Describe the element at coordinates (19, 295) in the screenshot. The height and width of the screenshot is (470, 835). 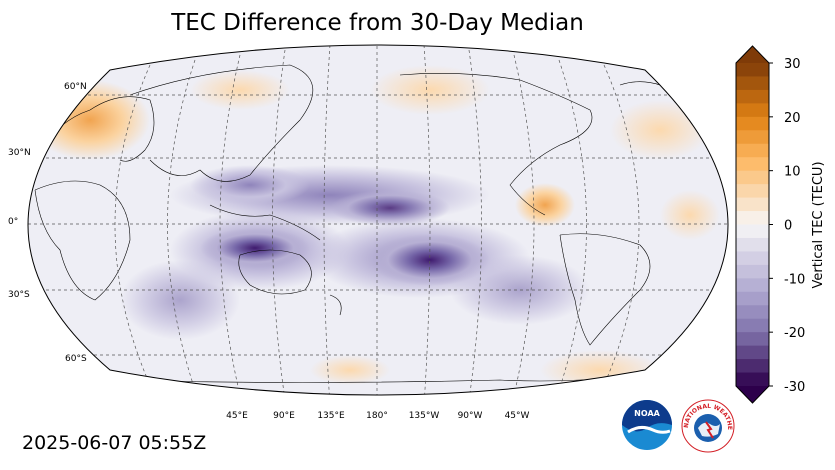
I see `lat-label-30s: 30°S` at that location.